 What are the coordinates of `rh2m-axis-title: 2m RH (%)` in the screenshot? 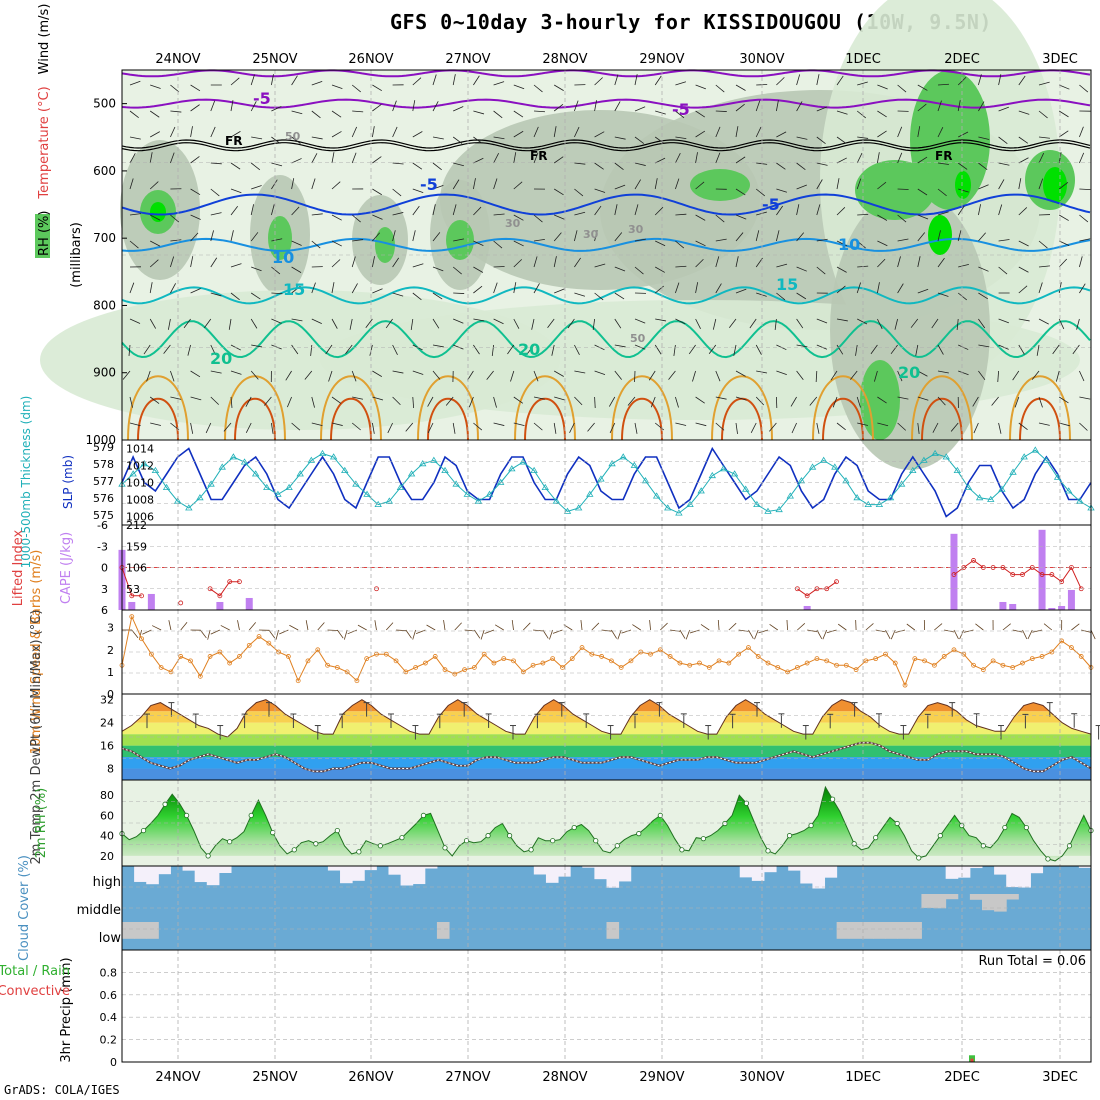 It's located at (41, 823).